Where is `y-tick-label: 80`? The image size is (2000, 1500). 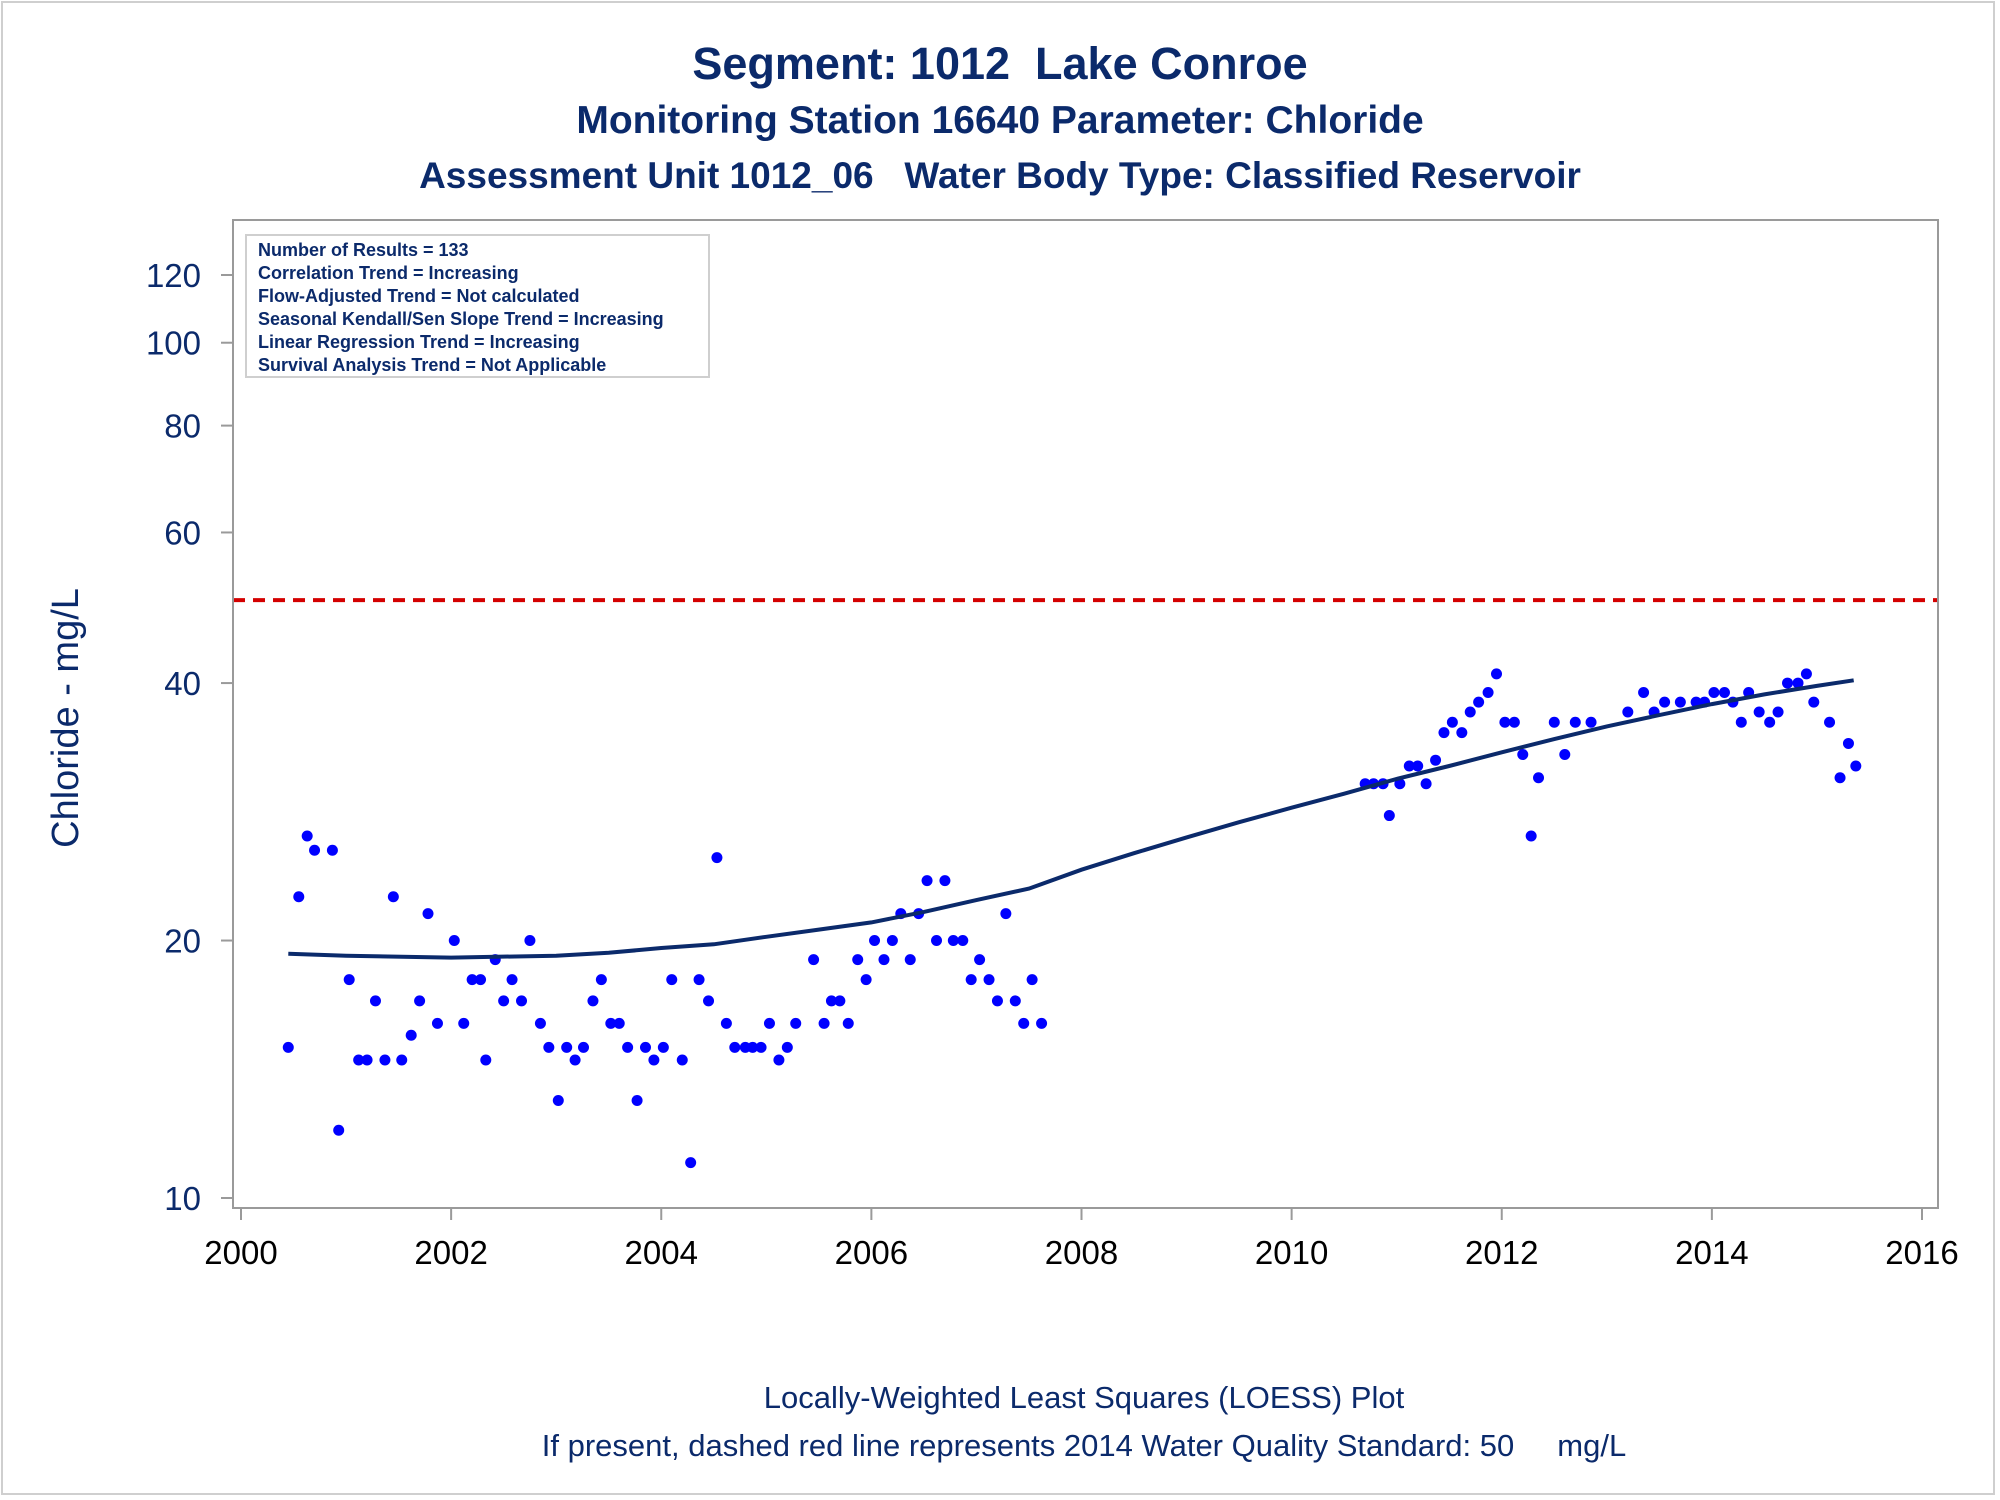 y-tick-label: 80 is located at coordinates (182, 426).